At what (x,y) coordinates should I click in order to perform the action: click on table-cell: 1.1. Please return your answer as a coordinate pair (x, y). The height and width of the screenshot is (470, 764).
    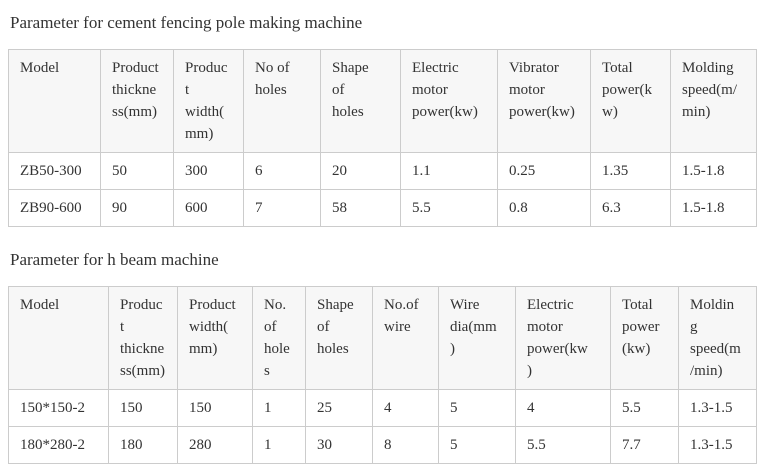
    Looking at the image, I should click on (449, 171).